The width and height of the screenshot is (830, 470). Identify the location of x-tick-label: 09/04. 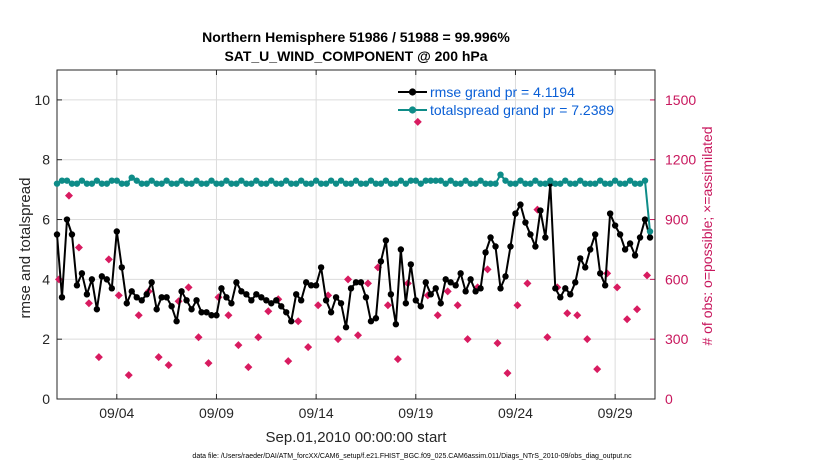
(116, 413).